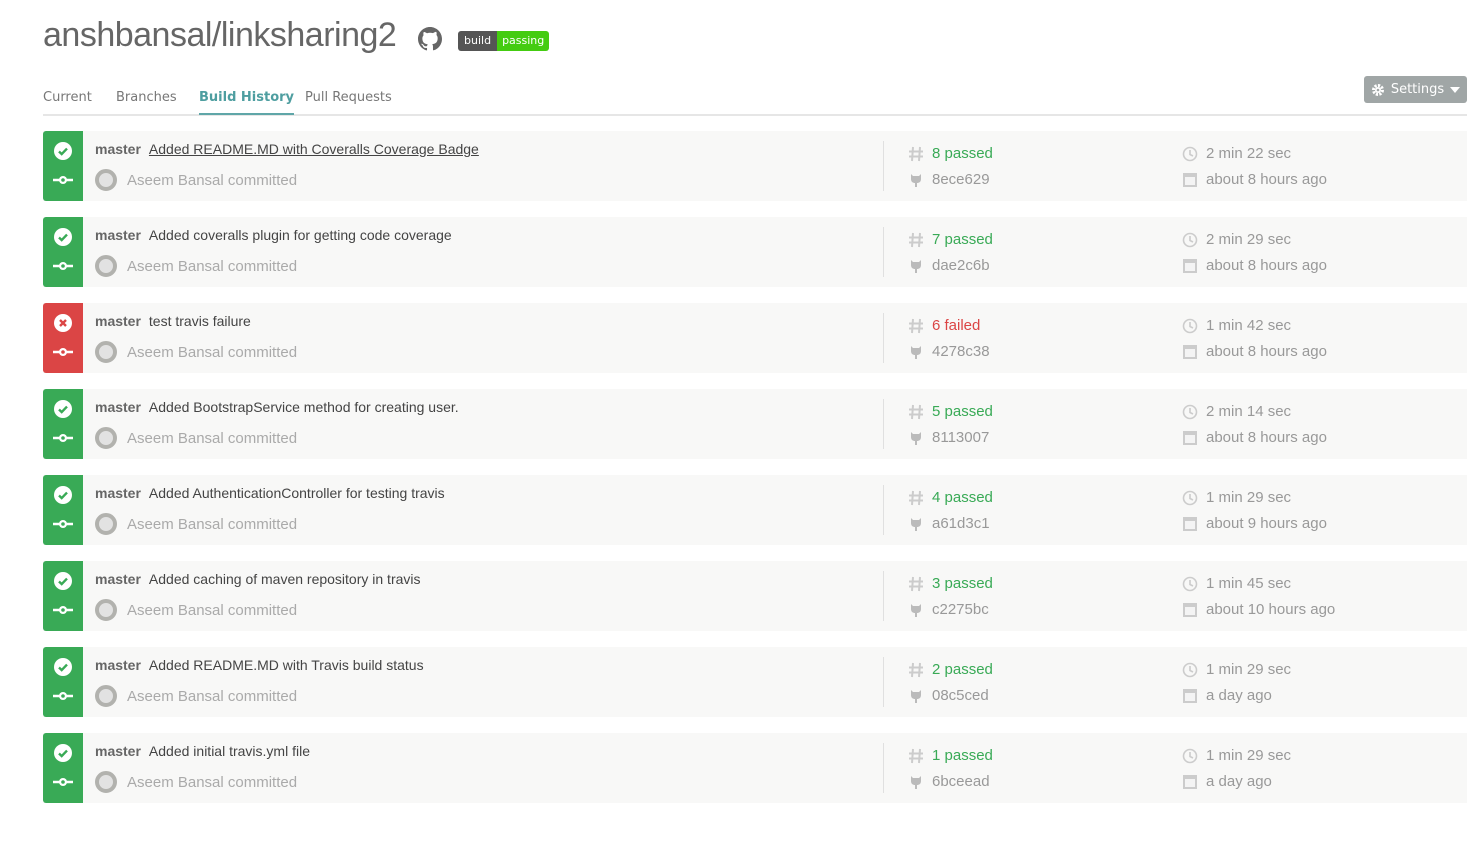 This screenshot has height=849, width=1479. Describe the element at coordinates (67, 97) in the screenshot. I see `tab-current: Current` at that location.